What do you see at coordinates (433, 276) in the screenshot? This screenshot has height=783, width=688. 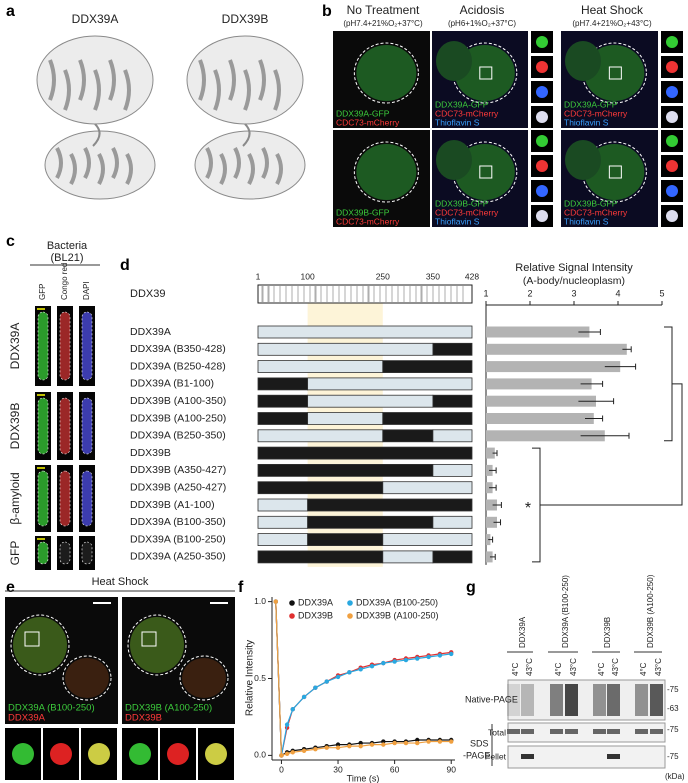 I see `residue-tick: 350` at bounding box center [433, 276].